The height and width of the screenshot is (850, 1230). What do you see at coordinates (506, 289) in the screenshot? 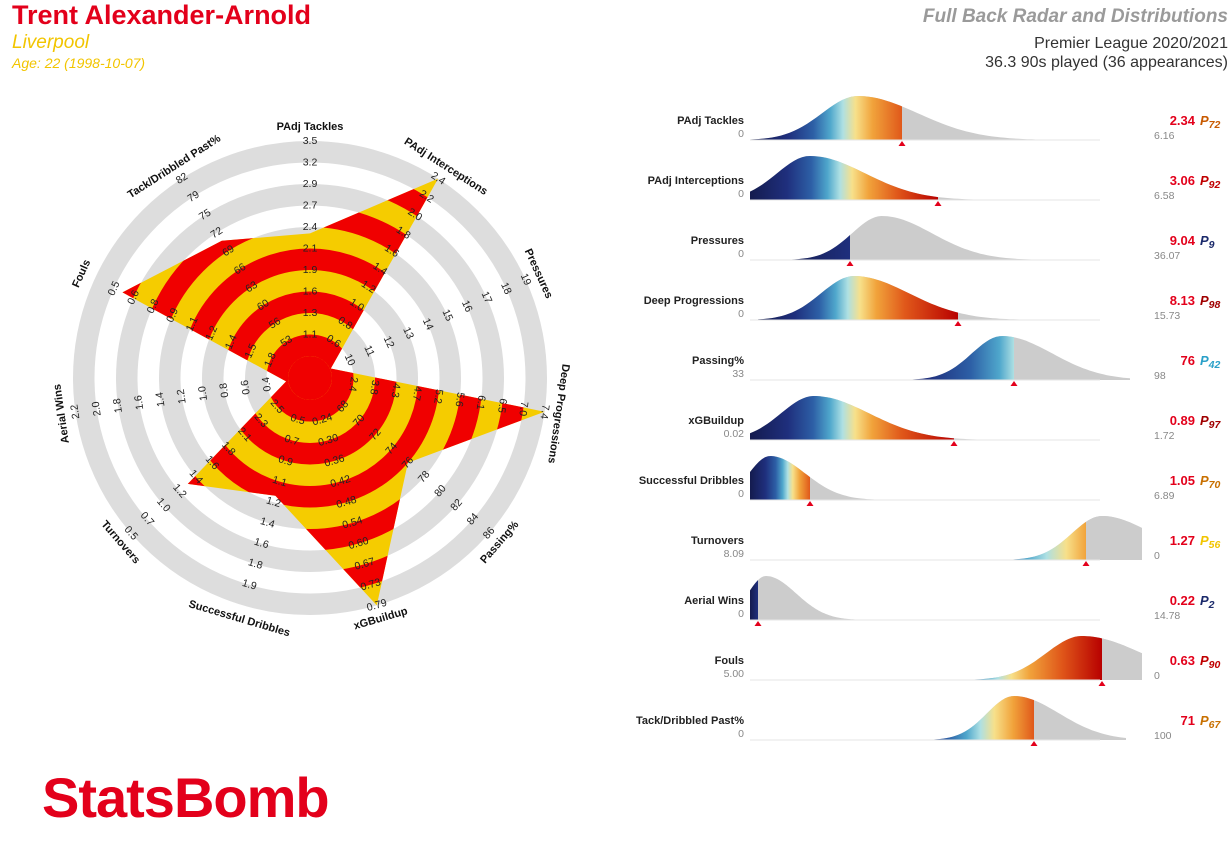
I see `radar-tick-label: 18` at bounding box center [506, 289].